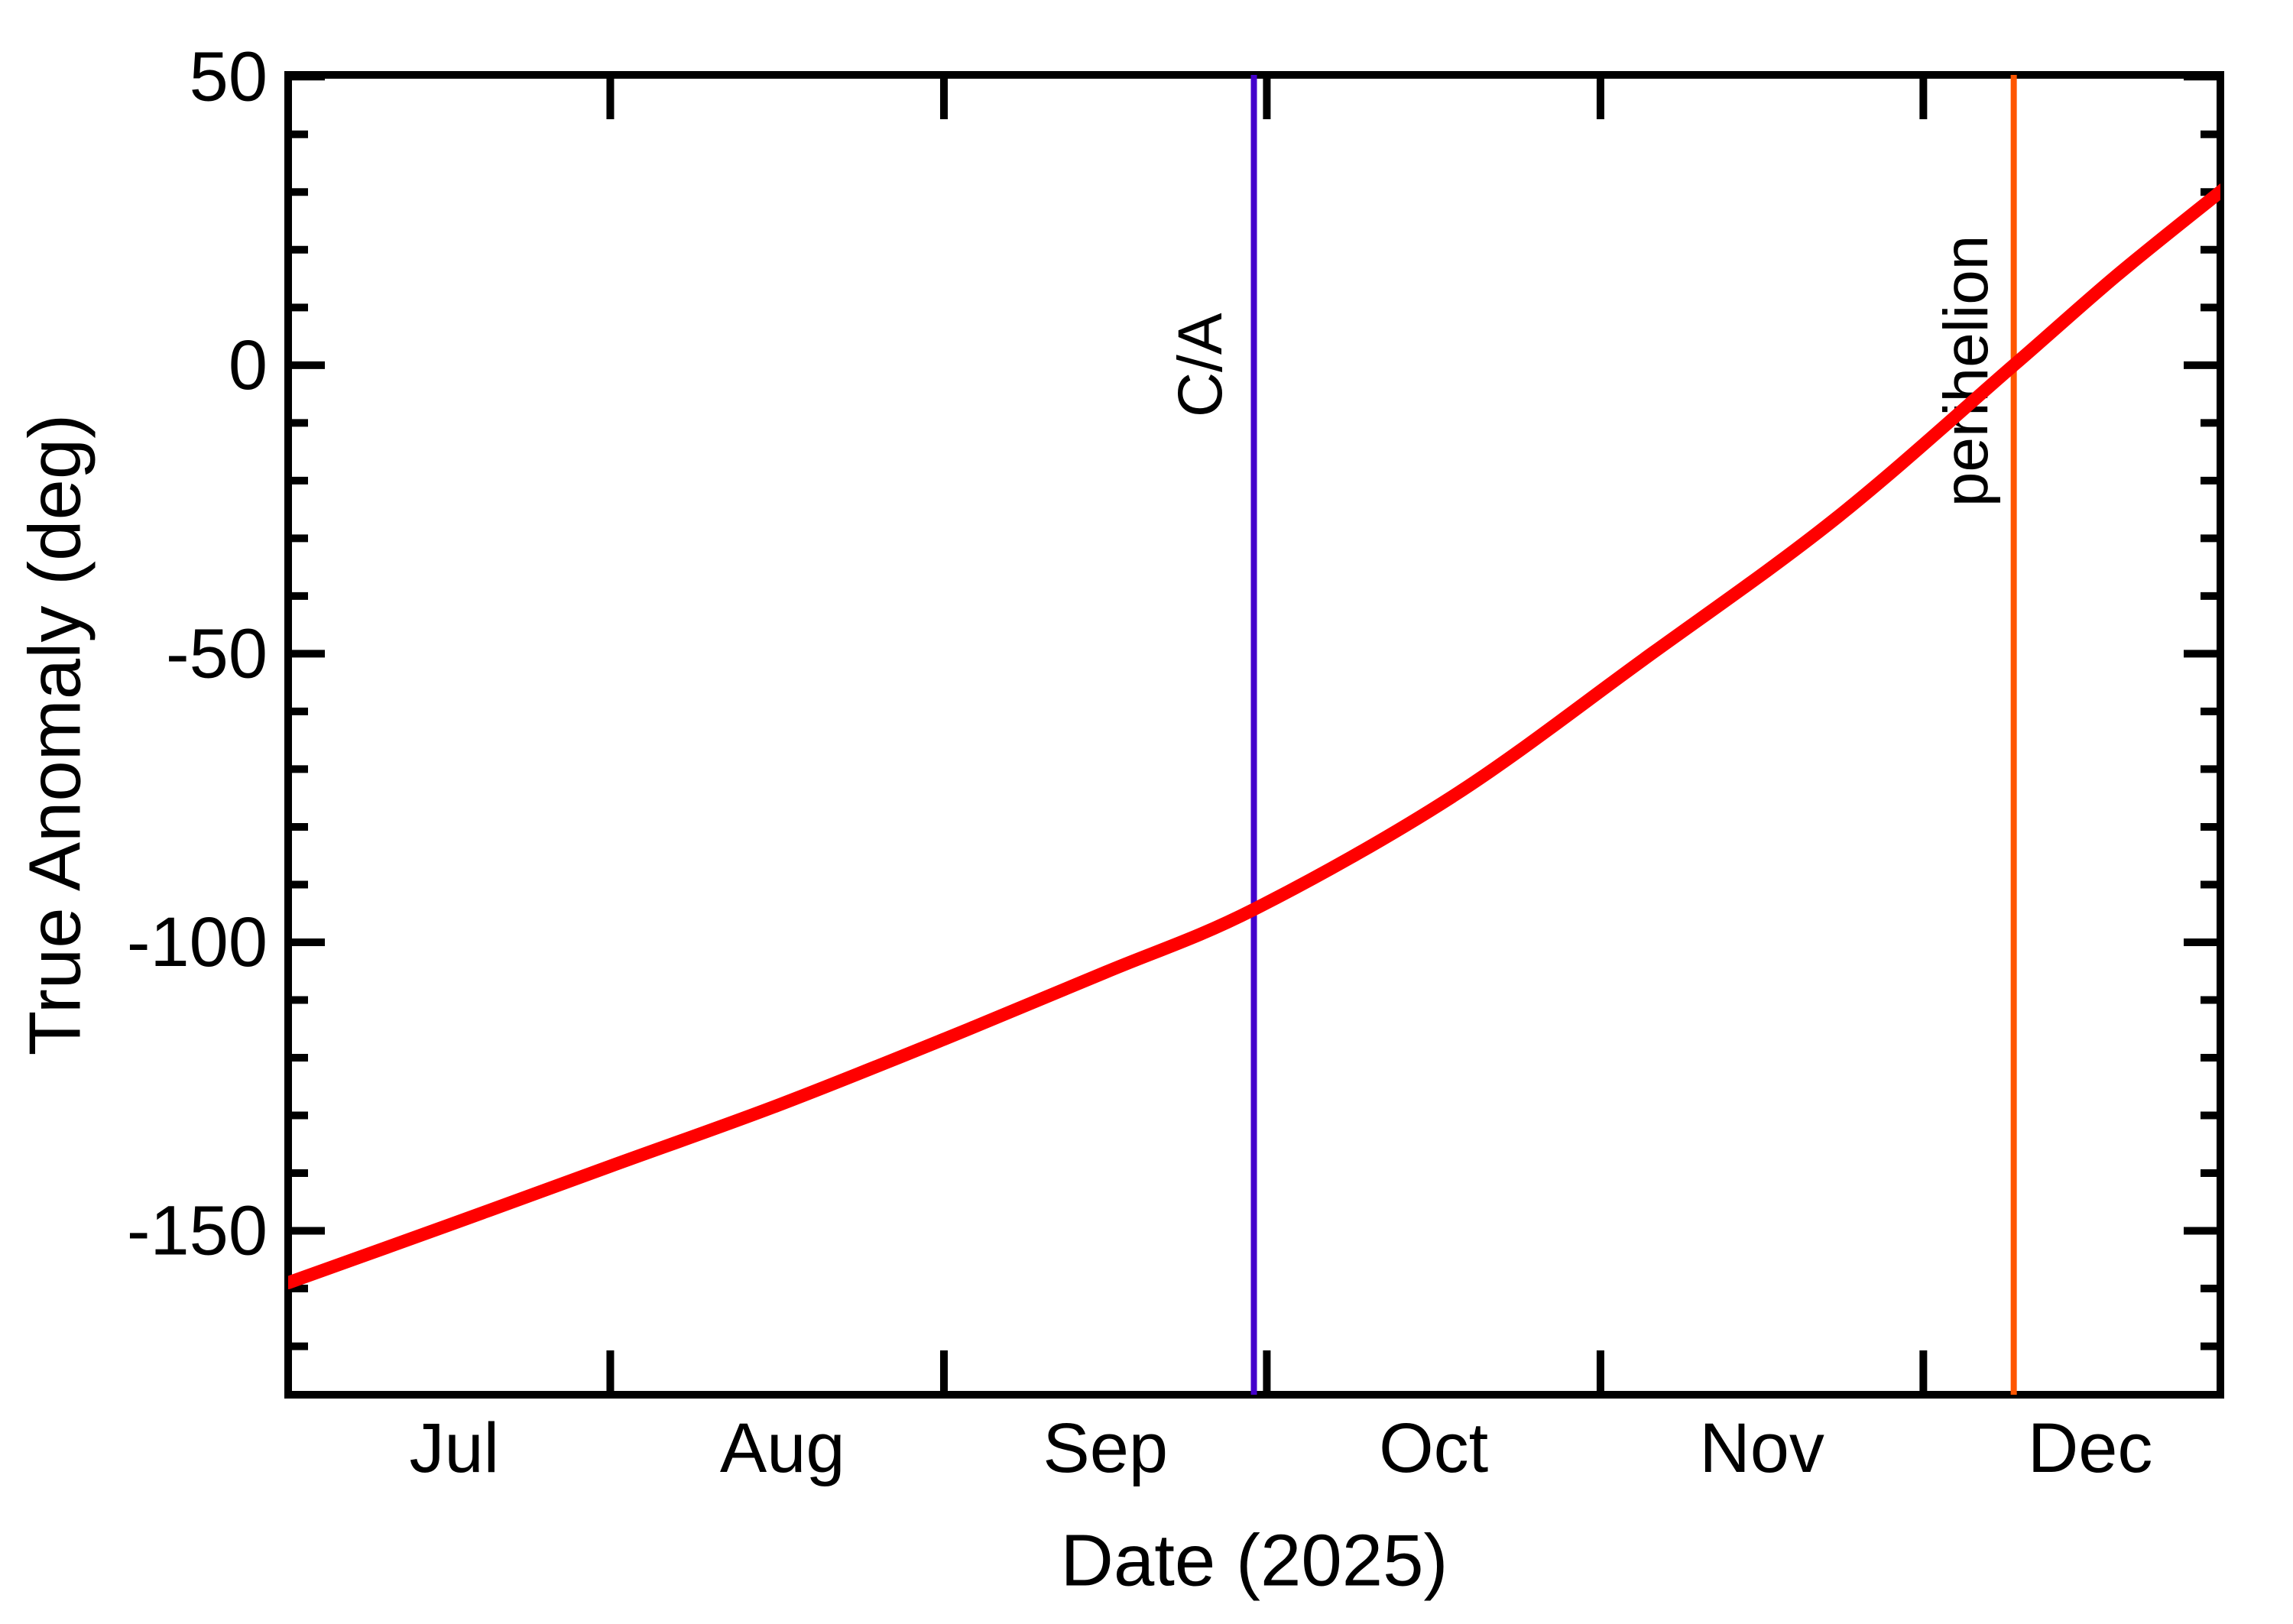  What do you see at coordinates (1966, 371) in the screenshot?
I see `perihelion-label: perihelion` at bounding box center [1966, 371].